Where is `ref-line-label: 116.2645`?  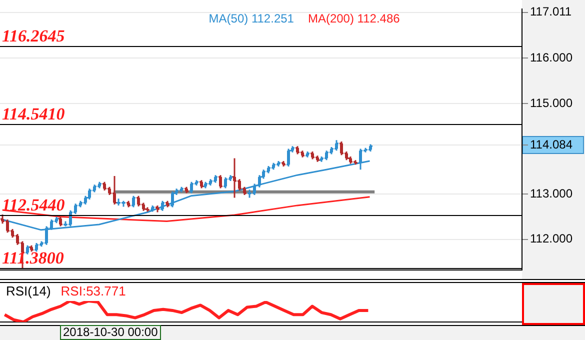
ref-line-label: 116.2645 is located at coordinates (34, 36).